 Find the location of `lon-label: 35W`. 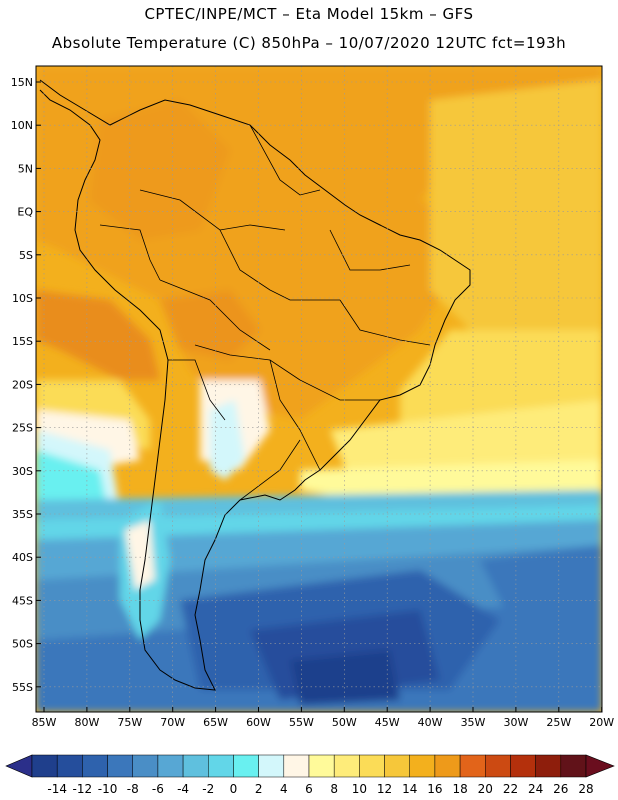

lon-label: 35W is located at coordinates (473, 722).